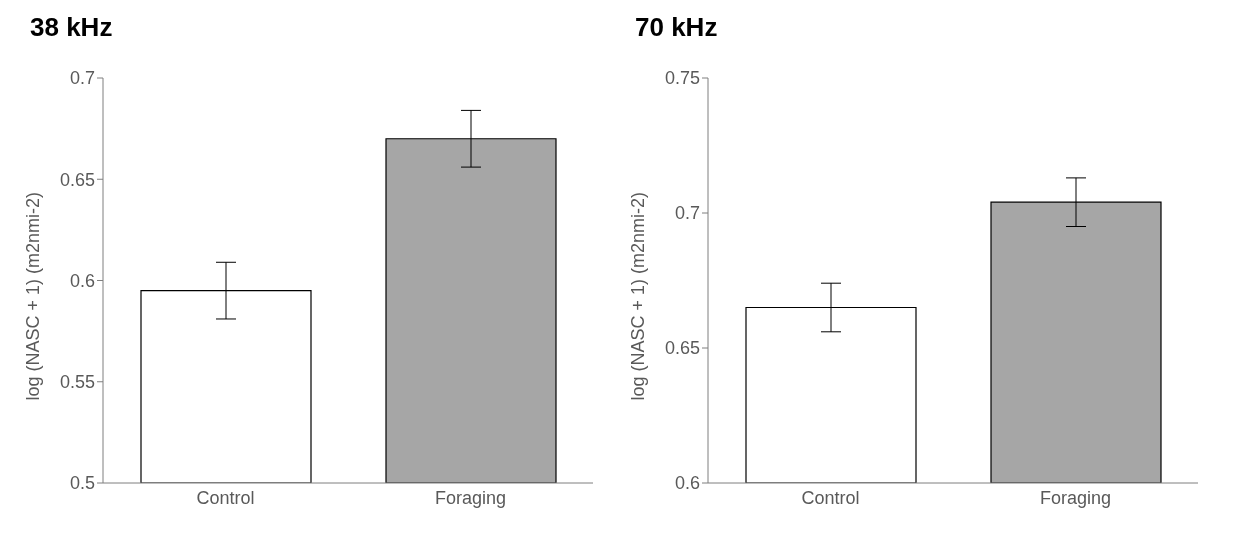 This screenshot has width=1238, height=542. I want to click on y-tick-label: 0.55, so click(77, 382).